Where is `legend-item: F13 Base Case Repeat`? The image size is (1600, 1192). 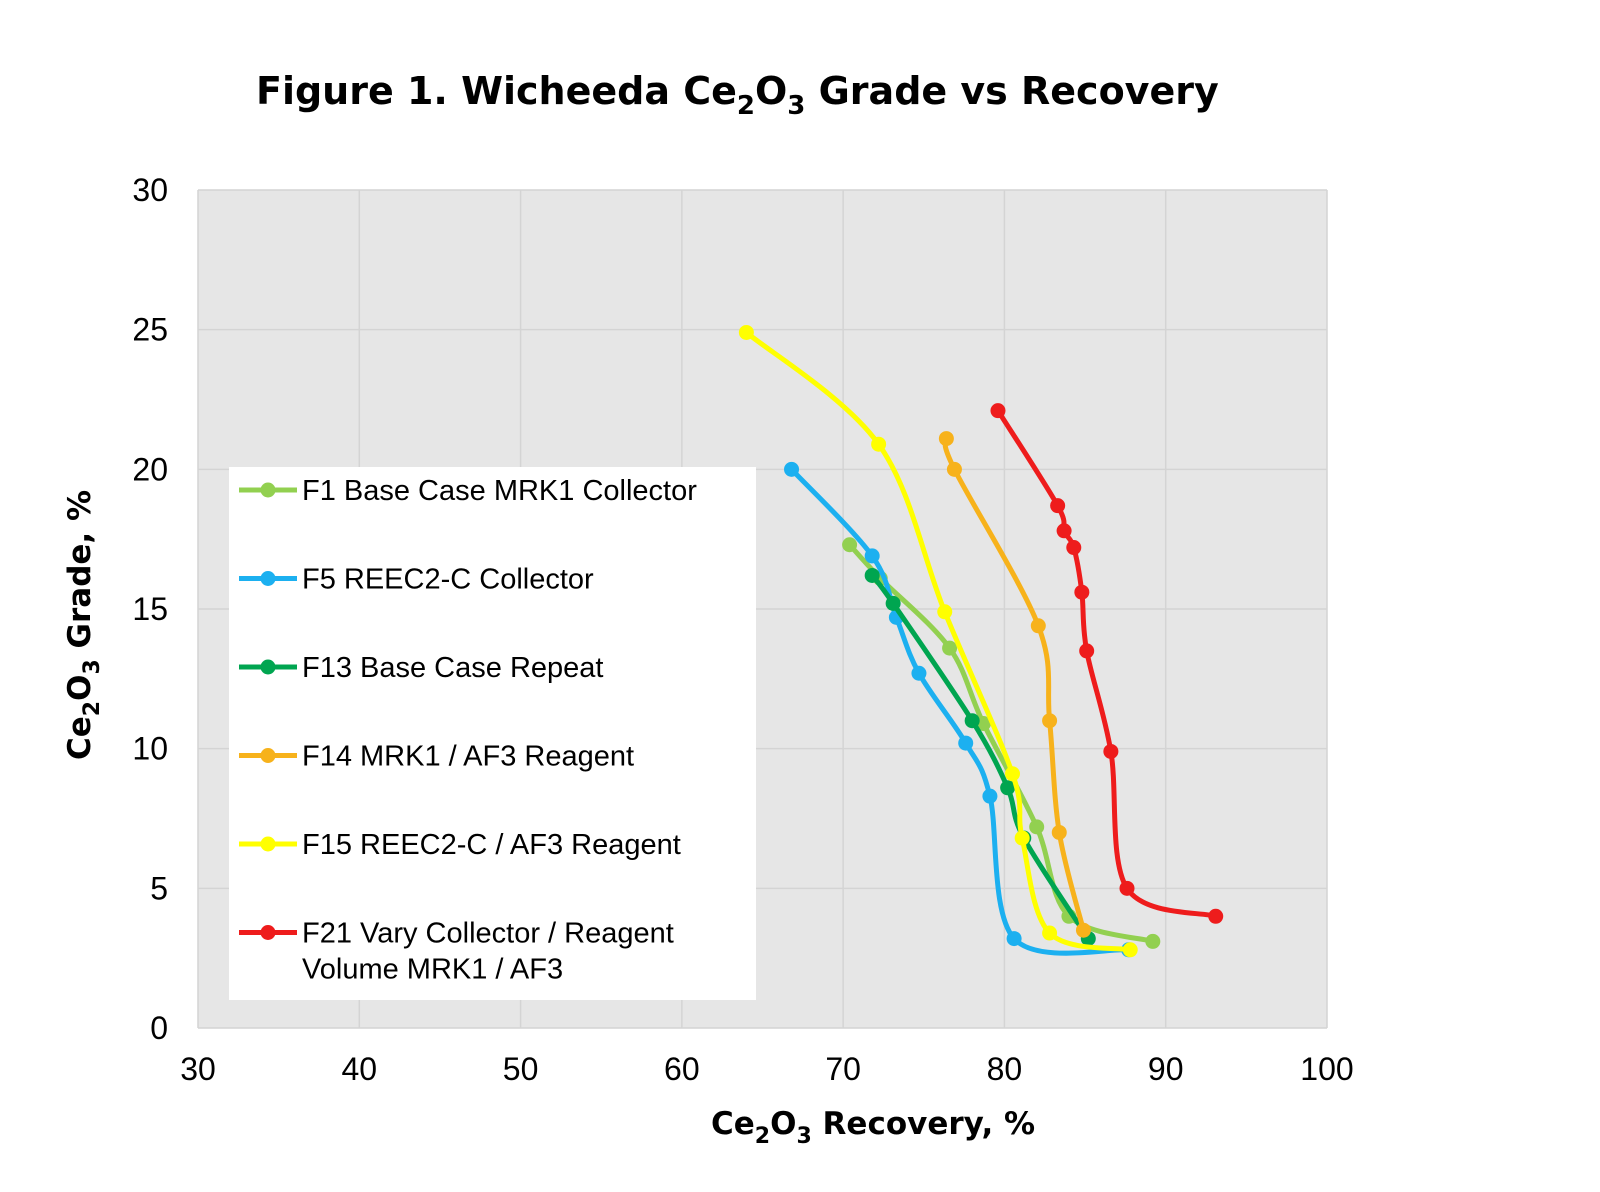
legend-item: F13 Base Case Repeat is located at coordinates (421, 668).